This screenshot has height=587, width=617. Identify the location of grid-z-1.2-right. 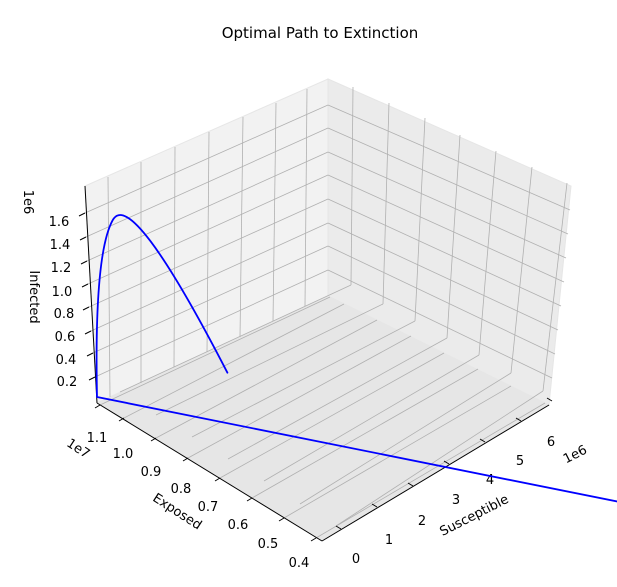
(447, 205).